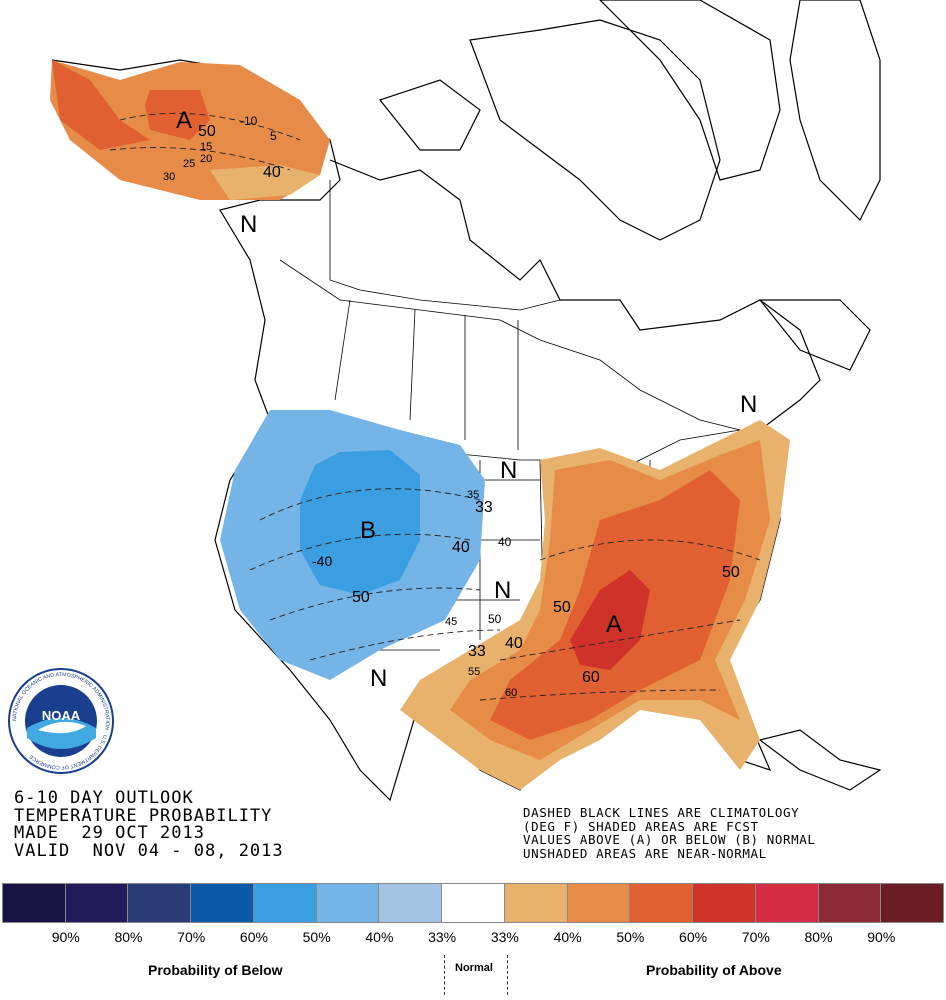 Image resolution: width=946 pixels, height=1000 pixels. I want to click on n-label-3: N, so click(502, 590).